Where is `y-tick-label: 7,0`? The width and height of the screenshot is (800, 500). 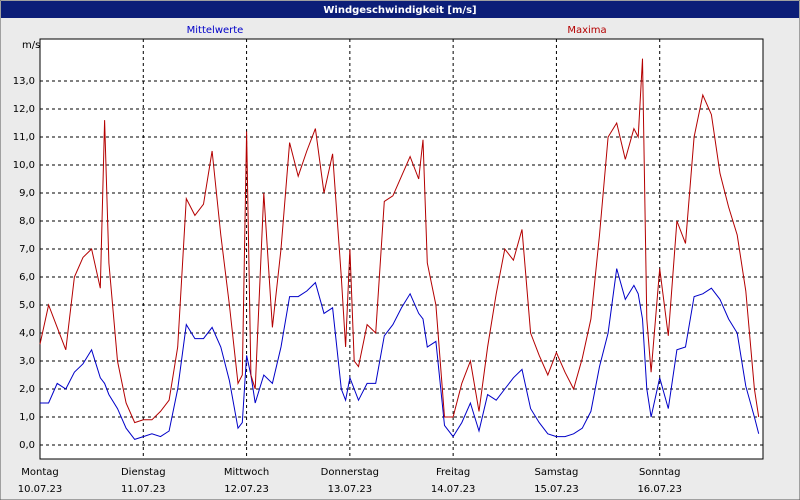 y-tick-label: 7,0 is located at coordinates (27, 249).